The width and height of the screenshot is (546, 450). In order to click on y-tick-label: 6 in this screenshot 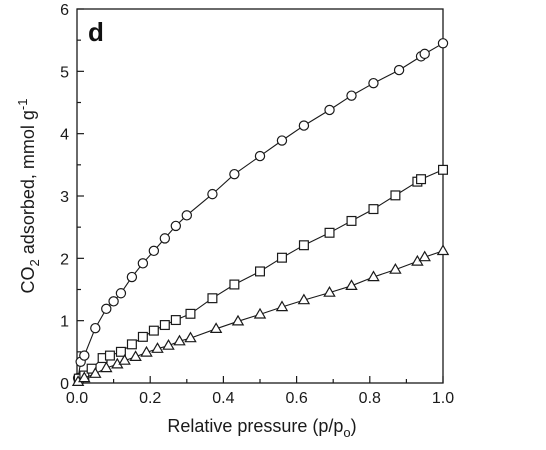, I will do `click(64, 10)`.